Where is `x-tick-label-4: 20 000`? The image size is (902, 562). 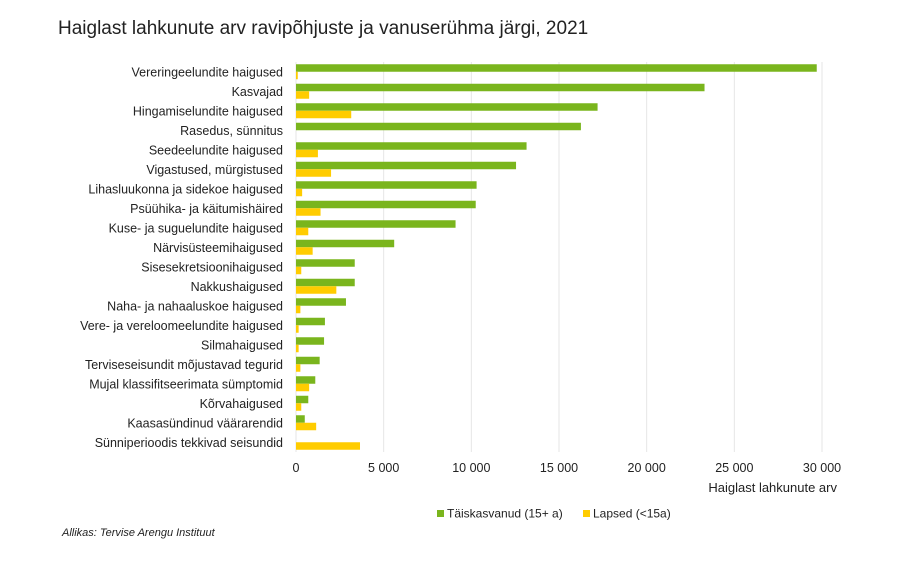
x-tick-label-4: 20 000 is located at coordinates (647, 468).